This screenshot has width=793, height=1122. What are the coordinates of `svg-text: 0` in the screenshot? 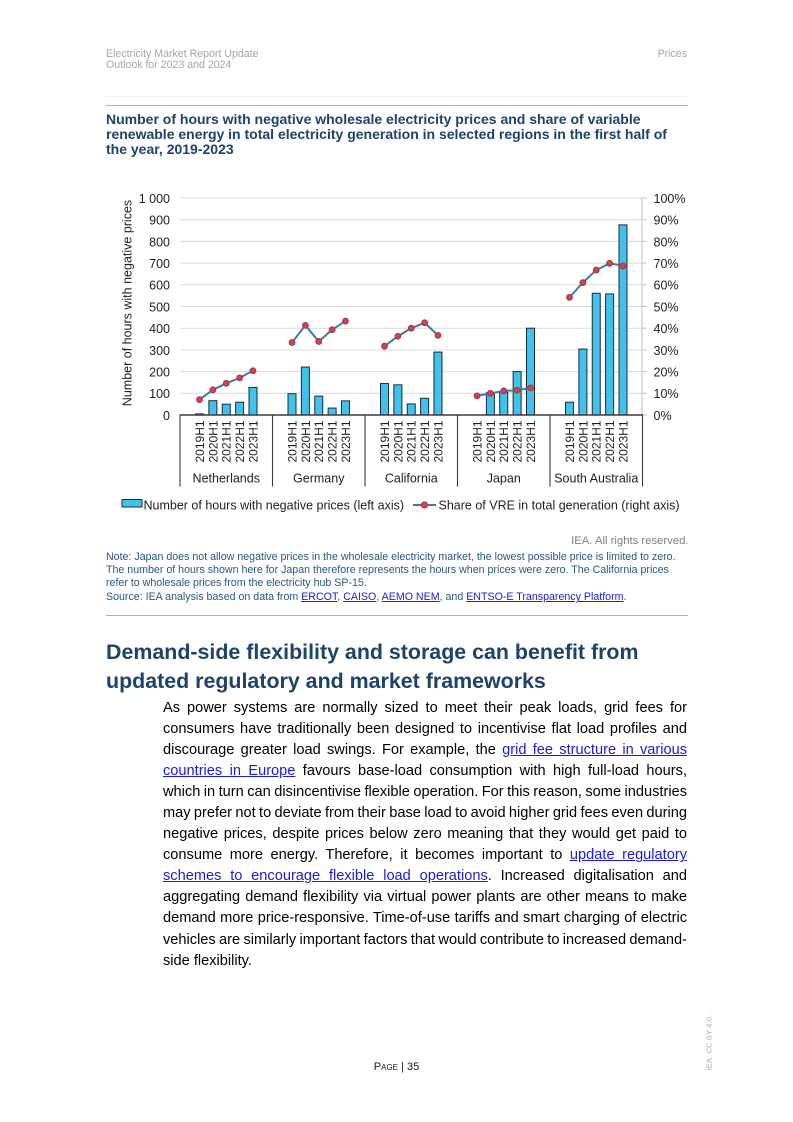 It's located at (166, 416).